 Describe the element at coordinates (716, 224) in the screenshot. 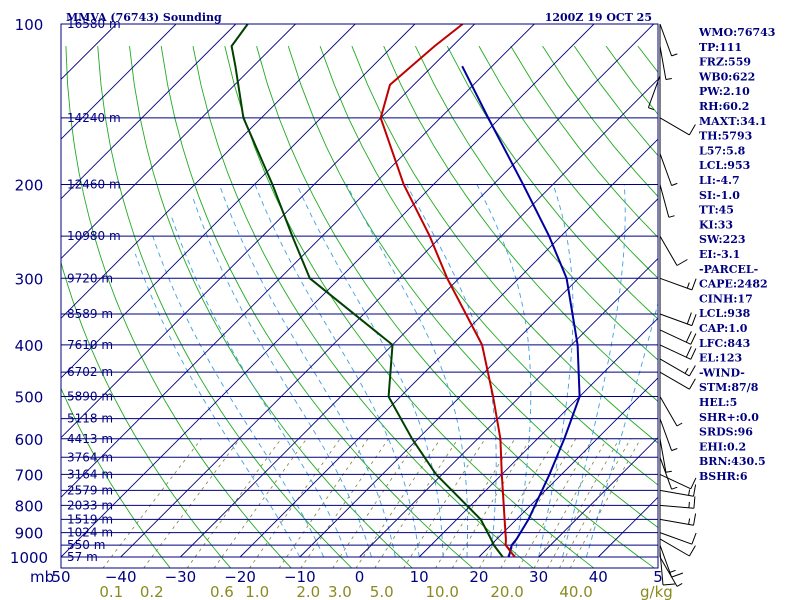

I see `index-value: KI:33` at that location.